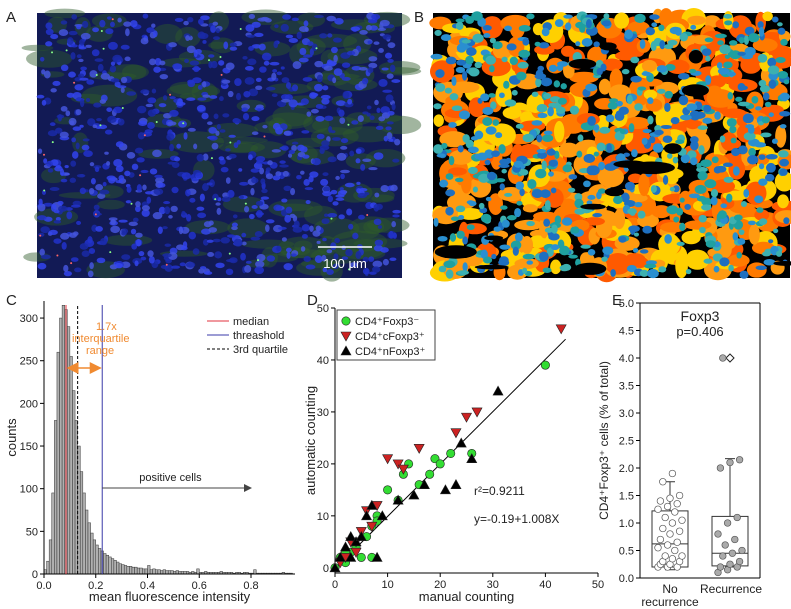  I want to click on panel-label: D, so click(312, 300).